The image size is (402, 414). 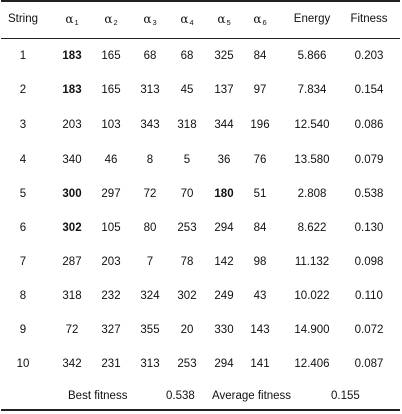 I want to click on cell-energy: 2.808, so click(x=312, y=194).